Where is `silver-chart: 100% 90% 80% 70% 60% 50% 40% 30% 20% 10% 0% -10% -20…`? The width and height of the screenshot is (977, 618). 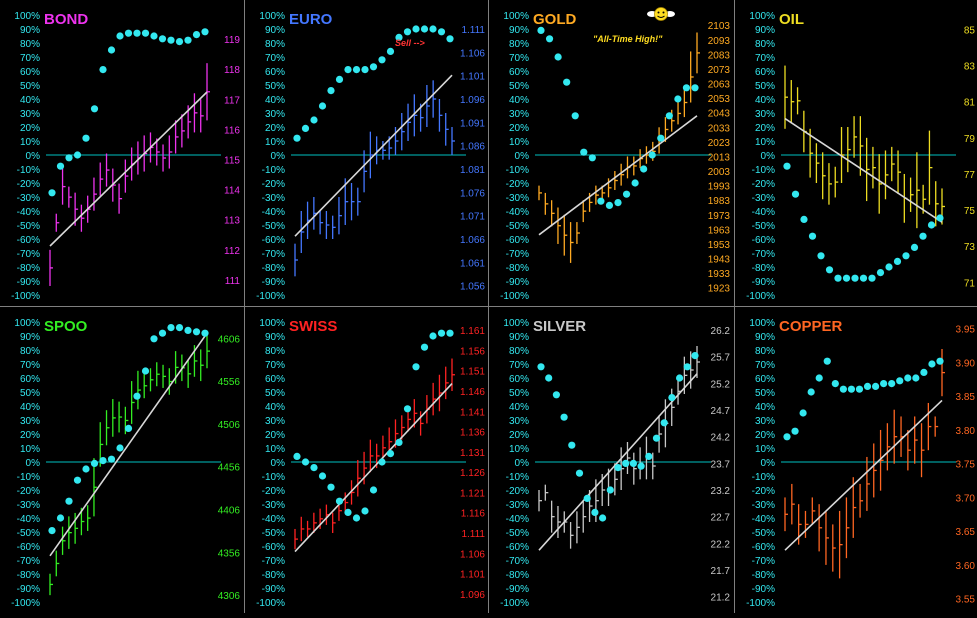 silver-chart: 100% 90% 80% 70% 60% 50% 40% 30% 20% 10% 0% -10% -20… is located at coordinates (615, 463).